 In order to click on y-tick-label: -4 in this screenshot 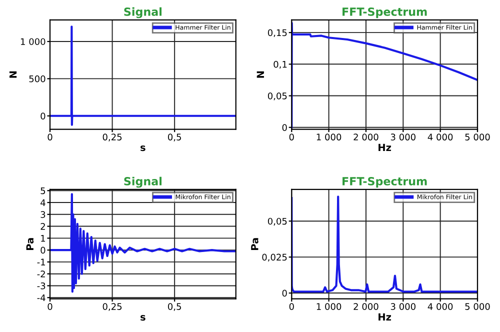, I will do `click(41, 298)`.